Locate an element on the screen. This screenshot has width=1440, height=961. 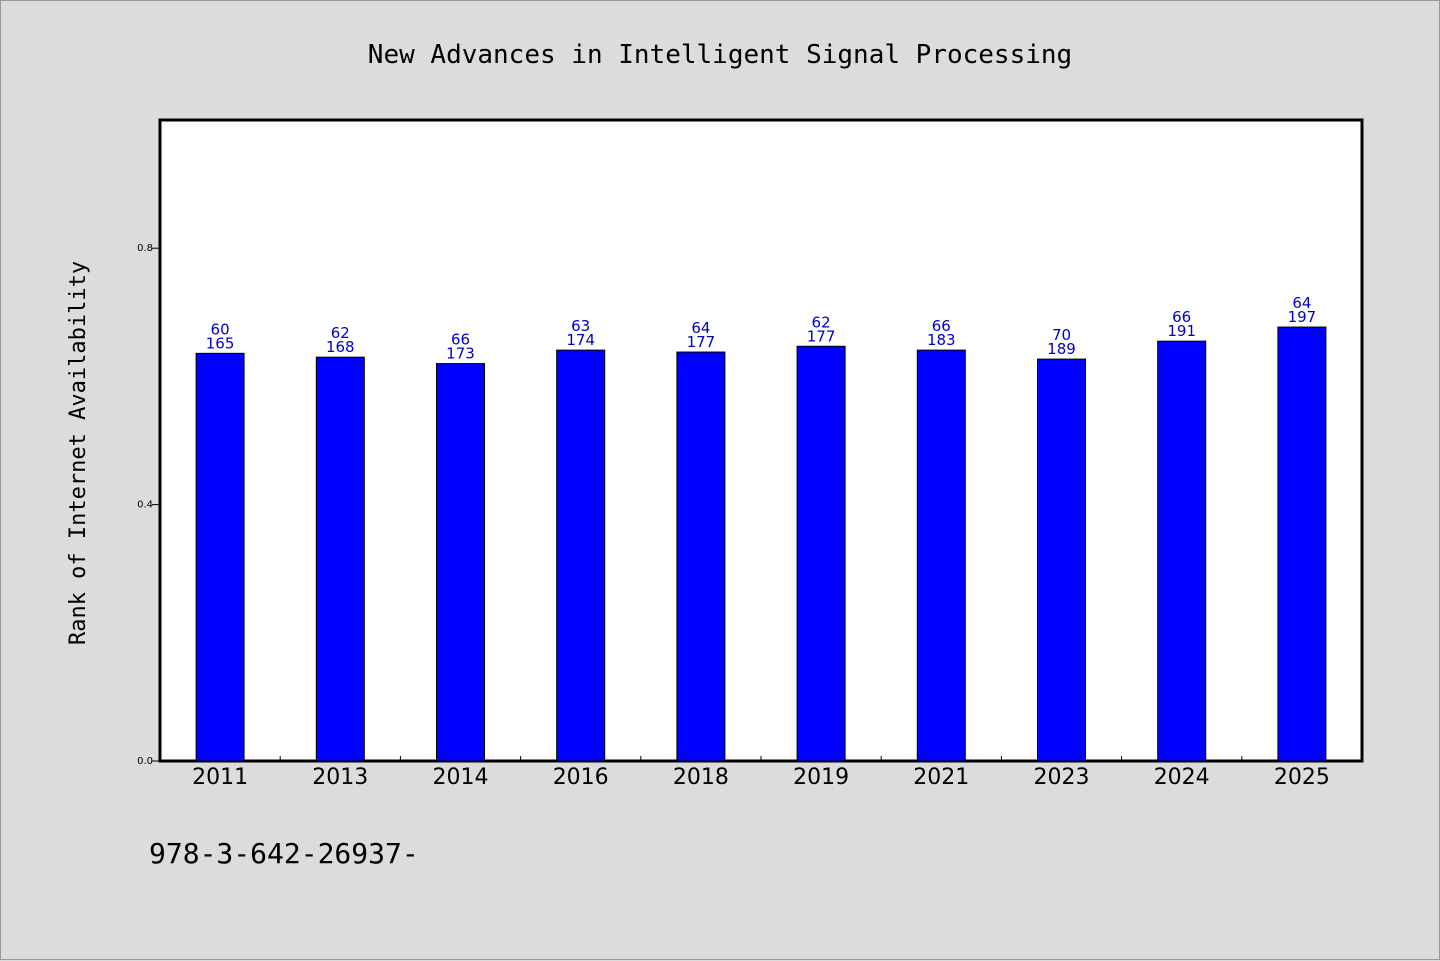
data-label-bottom: 165 is located at coordinates (220, 343).